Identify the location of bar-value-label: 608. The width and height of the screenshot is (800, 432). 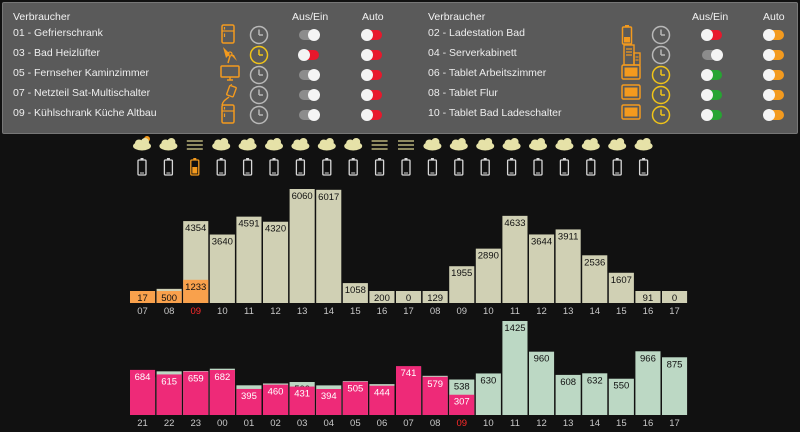
(568, 382).